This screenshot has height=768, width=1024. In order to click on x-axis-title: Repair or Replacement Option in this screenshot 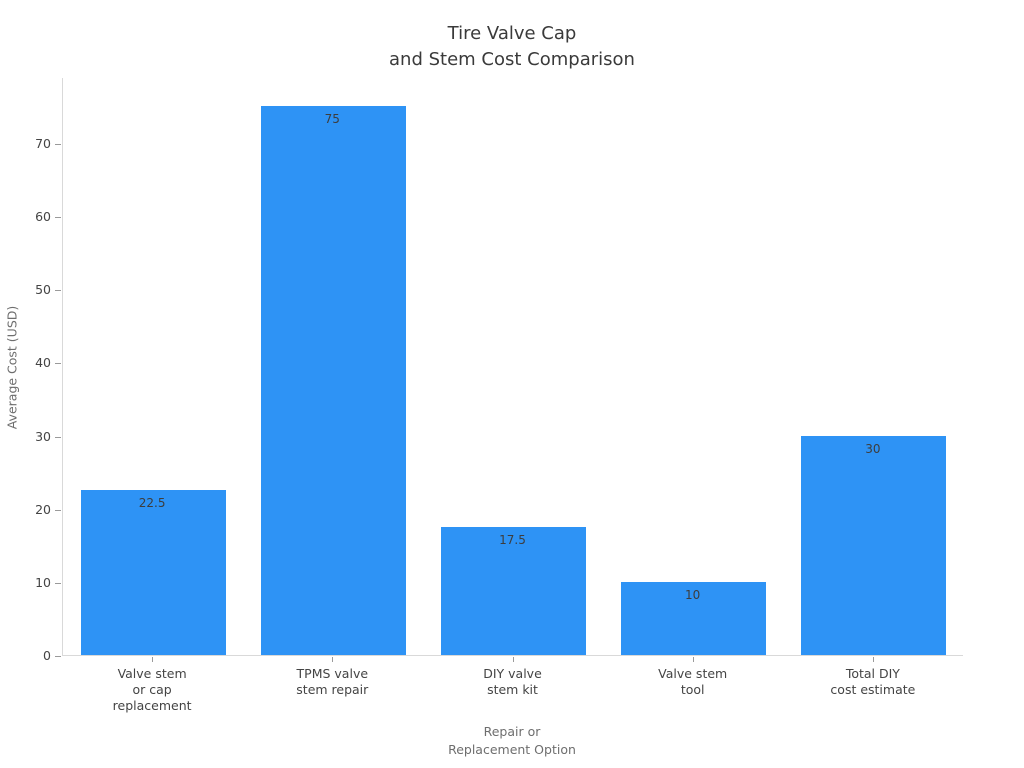, I will do `click(512, 740)`.